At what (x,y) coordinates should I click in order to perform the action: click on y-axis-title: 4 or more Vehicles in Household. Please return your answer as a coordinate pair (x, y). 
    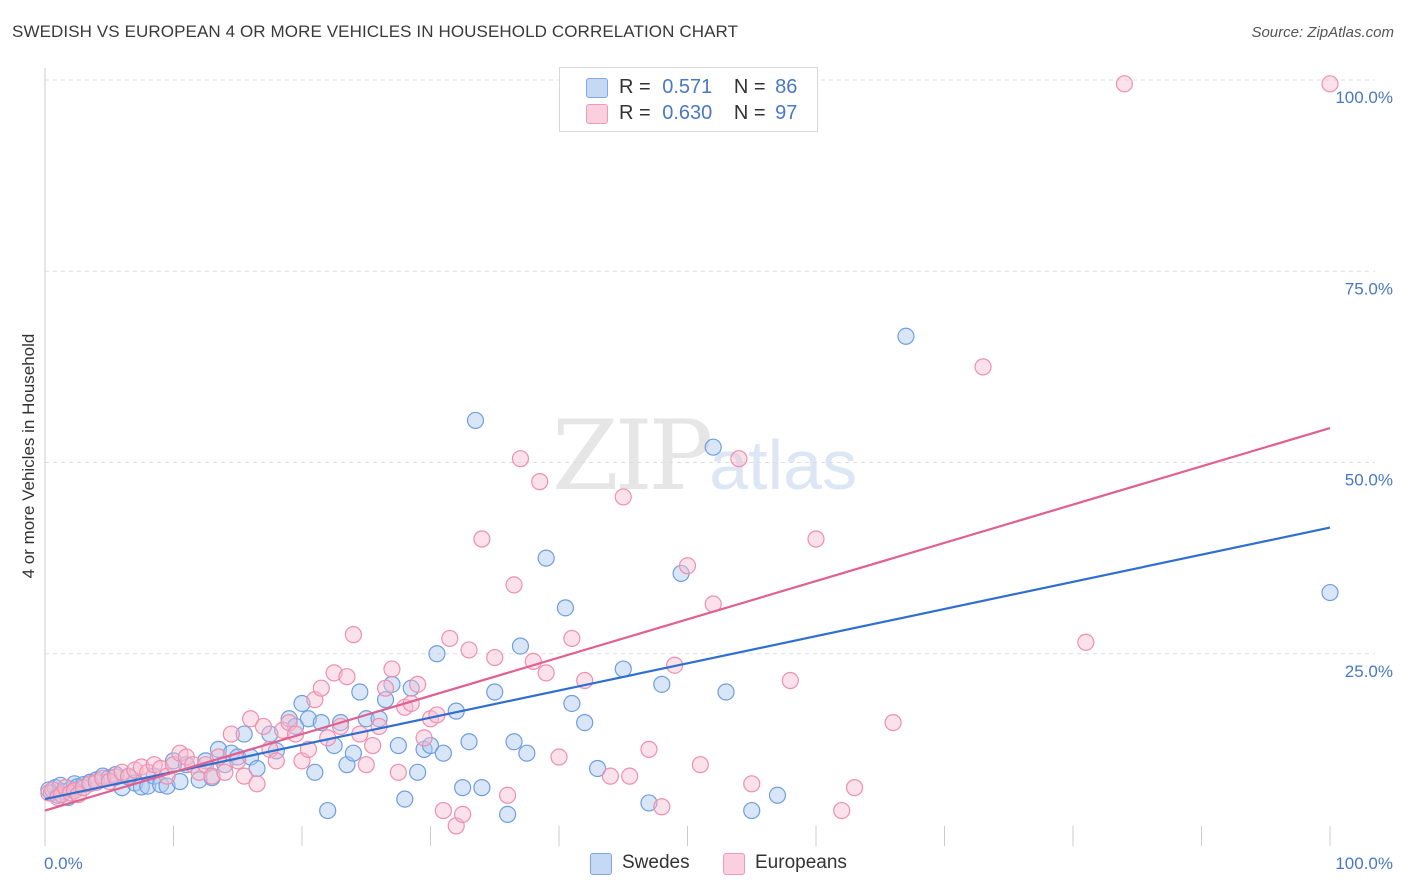
    Looking at the image, I should click on (28, 456).